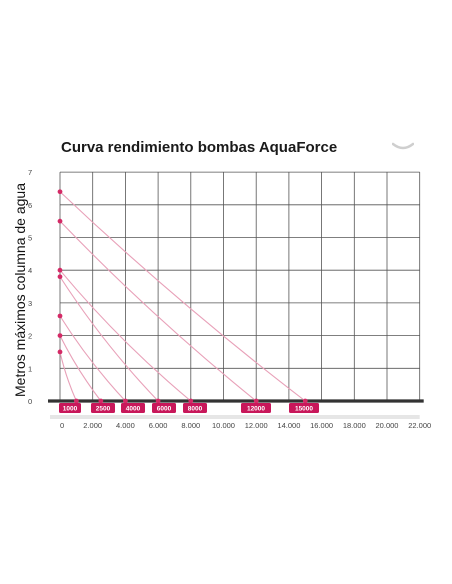 The width and height of the screenshot is (452, 584). I want to click on y-tick-label: 3, so click(30, 303).